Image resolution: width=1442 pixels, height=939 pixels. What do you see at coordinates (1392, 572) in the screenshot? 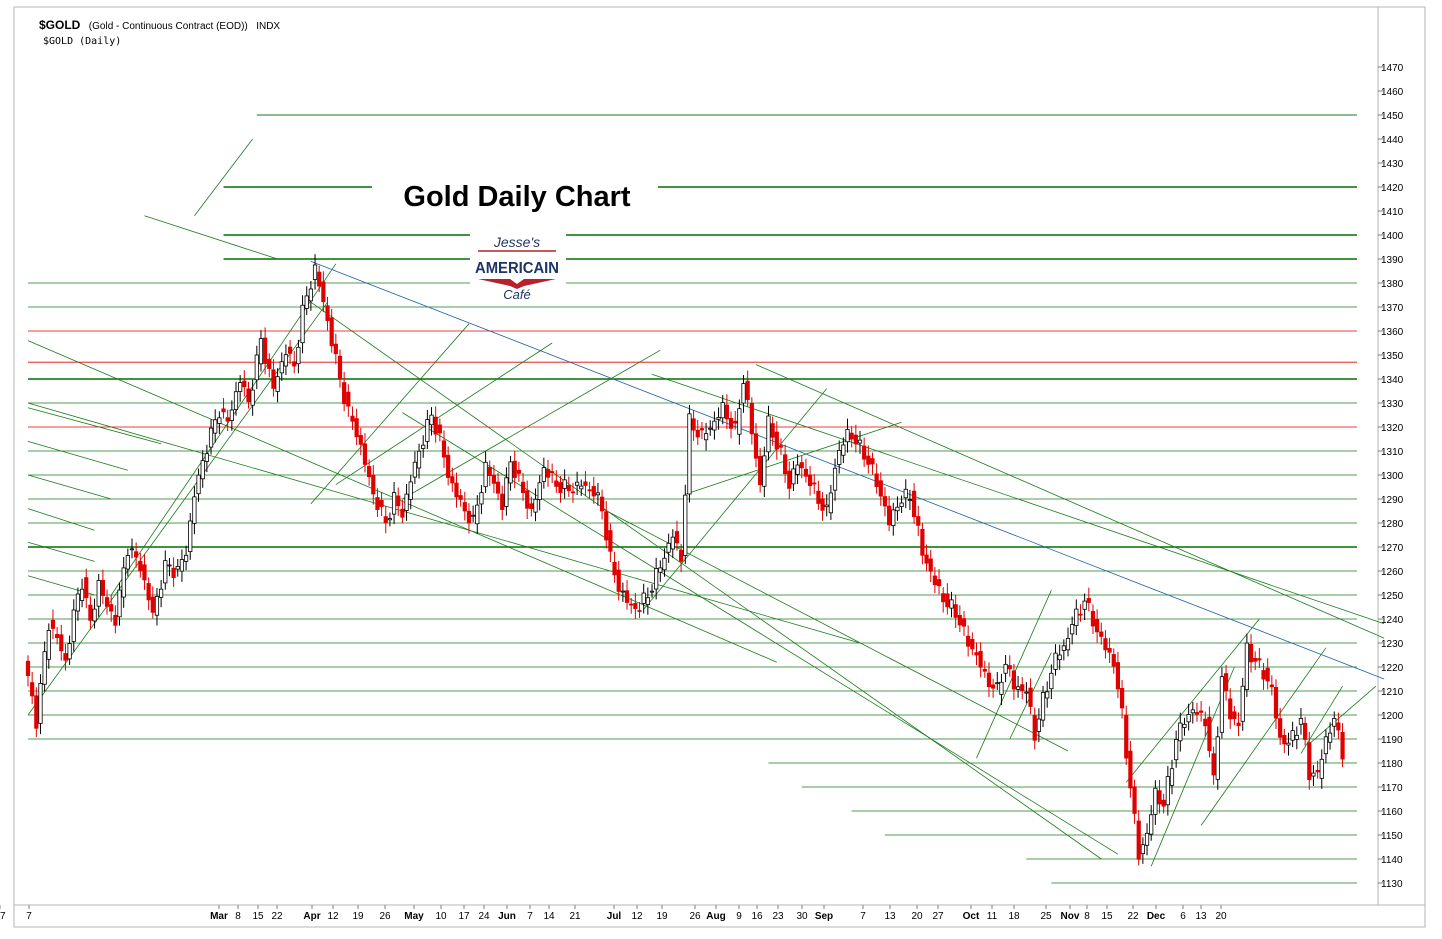
I see `y-tick-label: 1260` at bounding box center [1392, 572].